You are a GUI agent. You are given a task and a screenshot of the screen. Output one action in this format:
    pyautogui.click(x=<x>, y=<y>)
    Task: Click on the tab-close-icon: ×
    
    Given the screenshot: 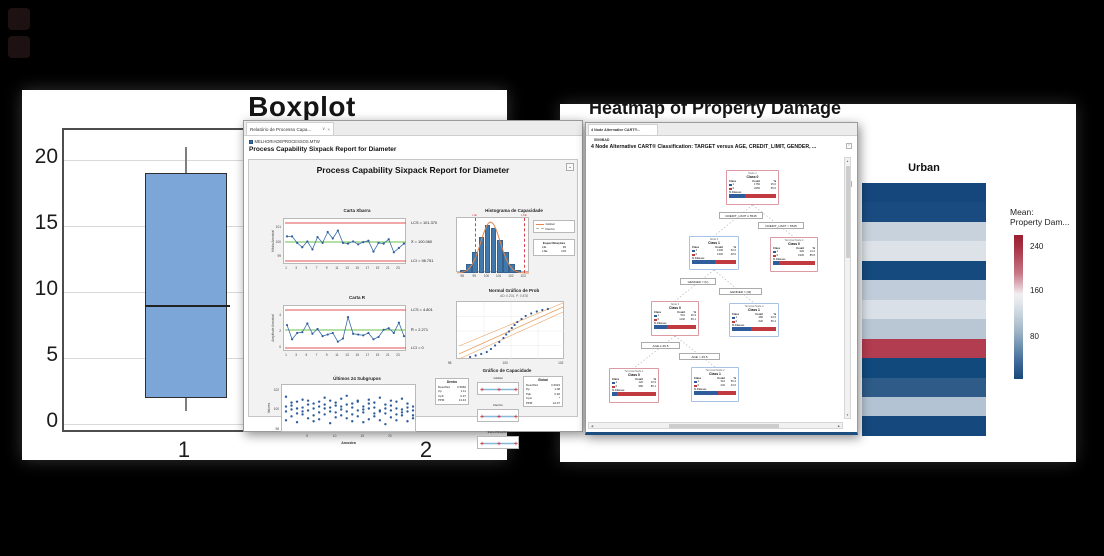 What is the action you would take?
    pyautogui.click(x=328, y=129)
    